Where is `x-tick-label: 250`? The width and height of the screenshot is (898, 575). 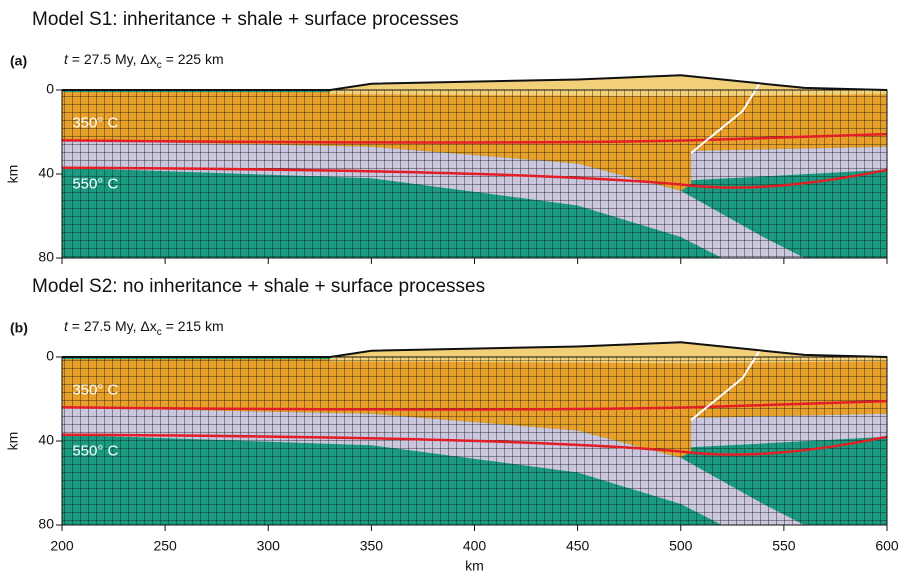 x-tick-label: 250 is located at coordinates (165, 546).